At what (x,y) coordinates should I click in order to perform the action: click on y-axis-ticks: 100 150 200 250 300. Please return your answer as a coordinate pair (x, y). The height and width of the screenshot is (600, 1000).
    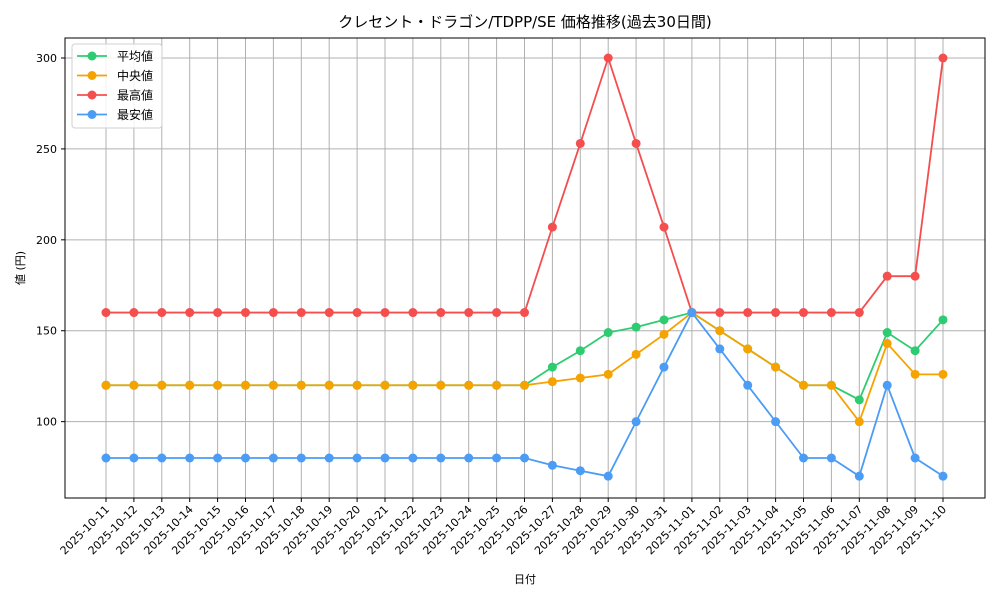
    Looking at the image, I should click on (50, 240).